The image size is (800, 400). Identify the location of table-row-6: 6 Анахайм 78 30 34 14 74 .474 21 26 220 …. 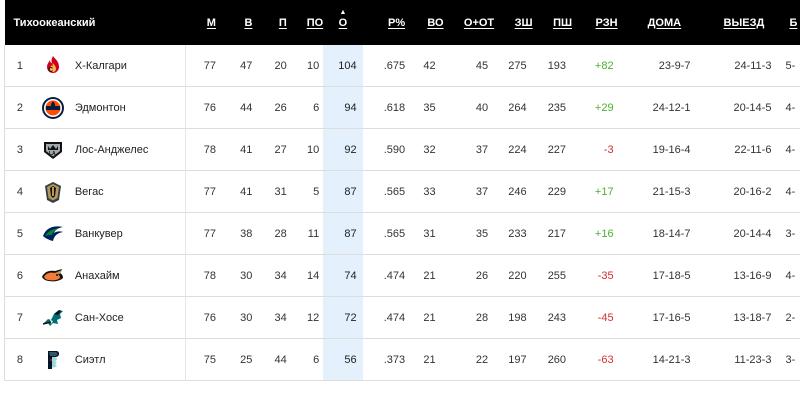
(401, 275).